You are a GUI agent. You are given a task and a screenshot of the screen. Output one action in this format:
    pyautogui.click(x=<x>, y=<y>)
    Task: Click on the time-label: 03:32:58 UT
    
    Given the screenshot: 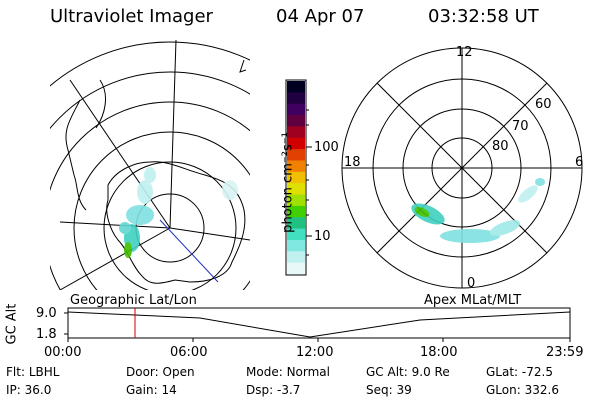 What is the action you would take?
    pyautogui.click(x=483, y=16)
    